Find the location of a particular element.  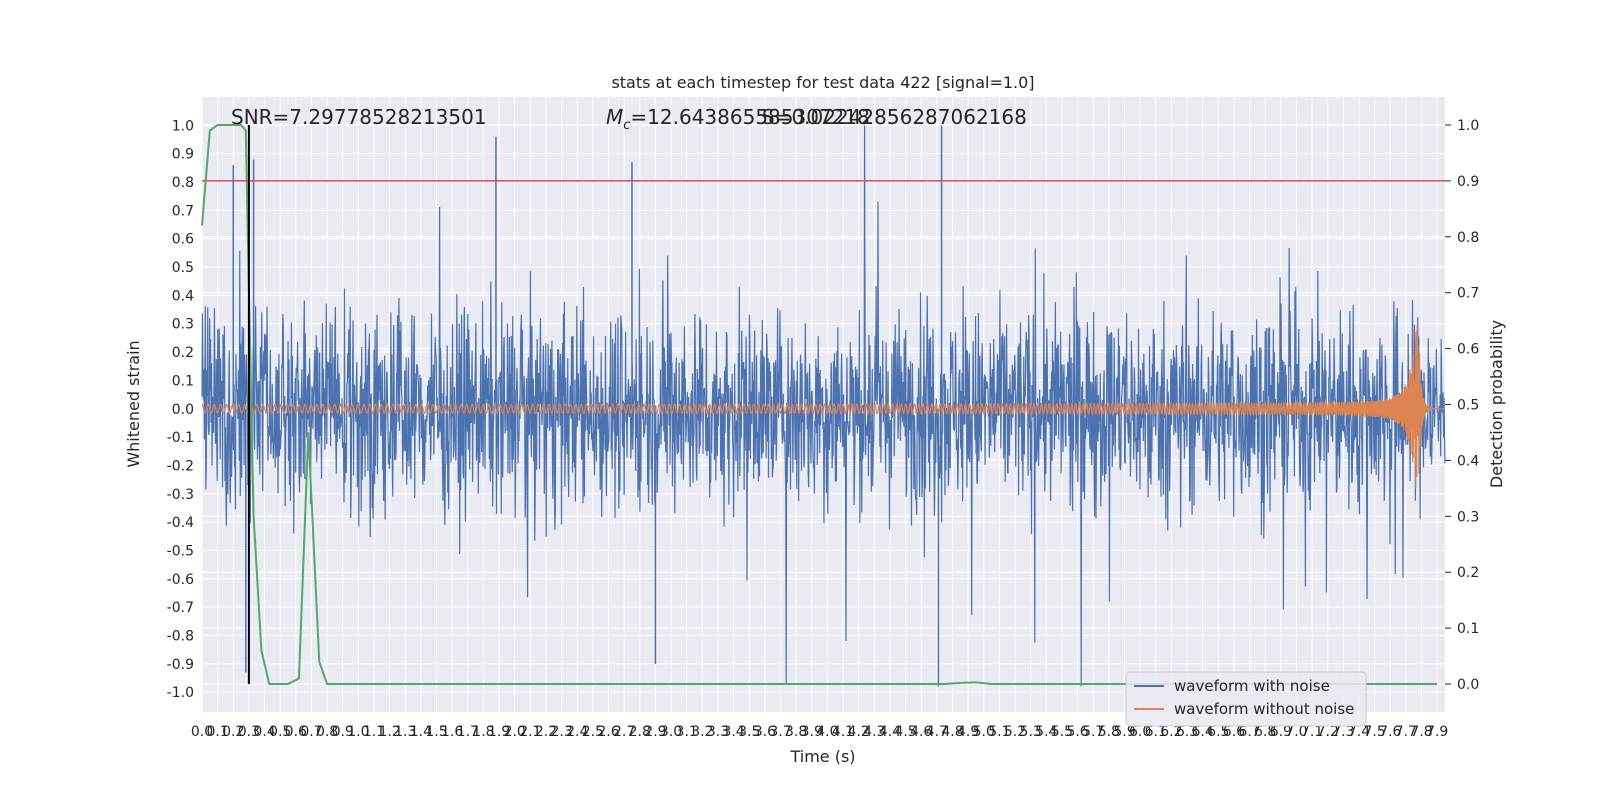

y-left-tick-label: -0.1 is located at coordinates (180, 438).